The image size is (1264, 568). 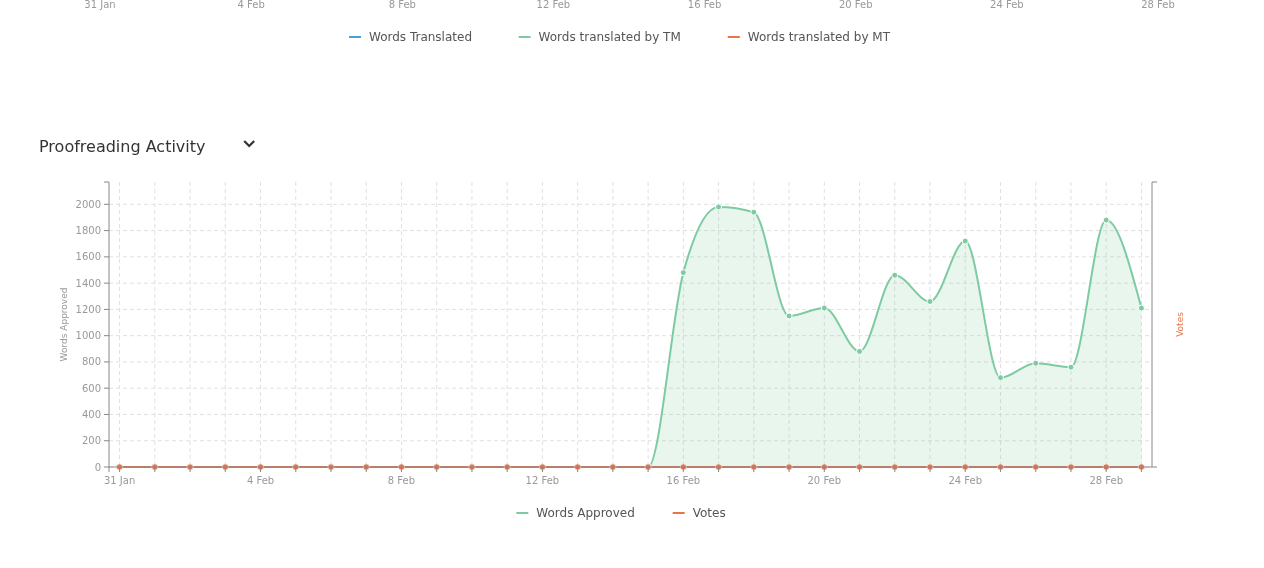 I want to click on x-tick-label: 31 Jan, so click(x=119, y=480).